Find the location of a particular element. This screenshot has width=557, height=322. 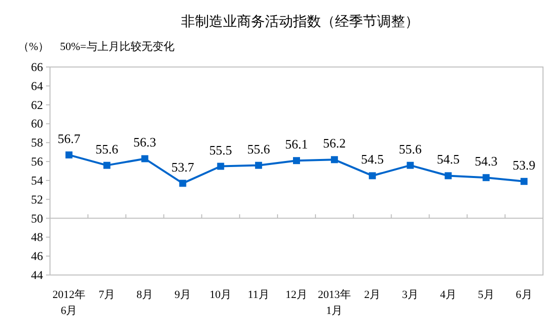

data-label: 56.2 is located at coordinates (334, 143).